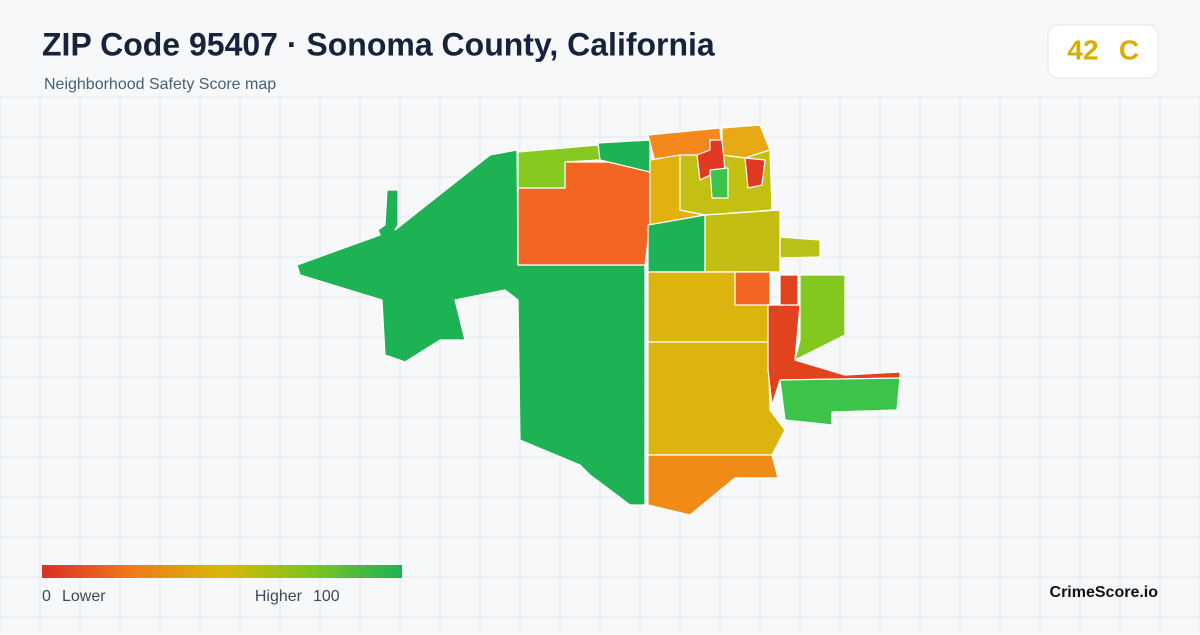 This screenshot has height=635, width=1200. I want to click on brand: CrimeScore.io, so click(1104, 592).